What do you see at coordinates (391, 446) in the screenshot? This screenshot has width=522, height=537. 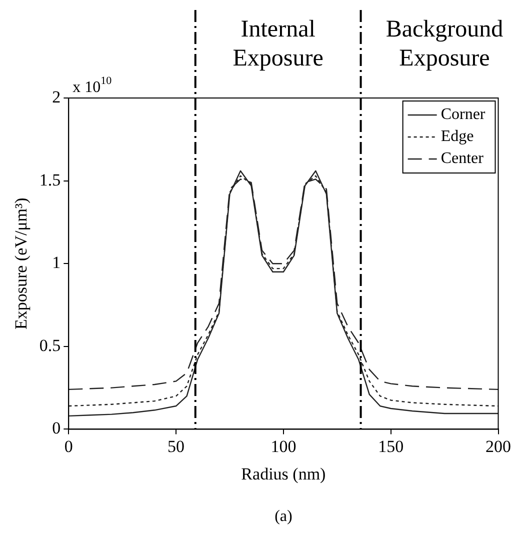 I see `x-tick-label: 150` at bounding box center [391, 446].